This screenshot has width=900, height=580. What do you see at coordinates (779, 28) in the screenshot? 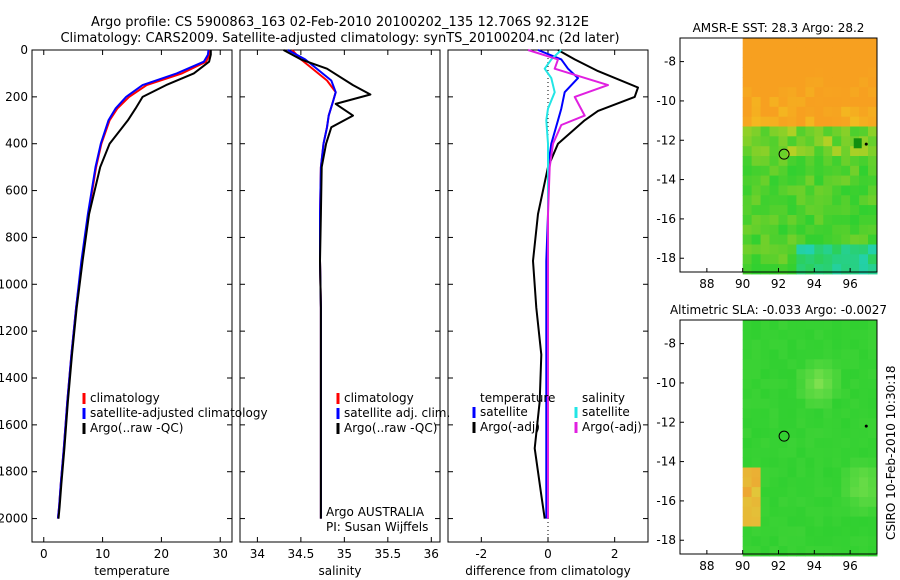
I see `sst_map-title: AMSR-E SST: 28.3 Argo: 28.2` at bounding box center [779, 28].